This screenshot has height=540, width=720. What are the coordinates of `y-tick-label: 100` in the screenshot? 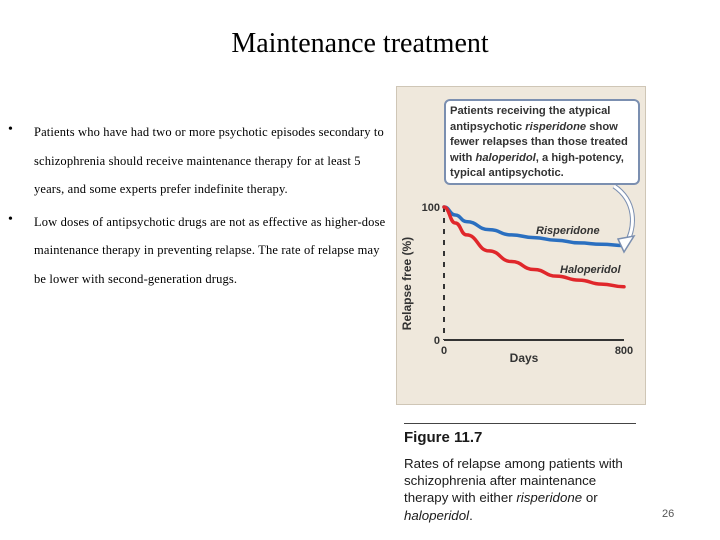 It's located at (431, 208).